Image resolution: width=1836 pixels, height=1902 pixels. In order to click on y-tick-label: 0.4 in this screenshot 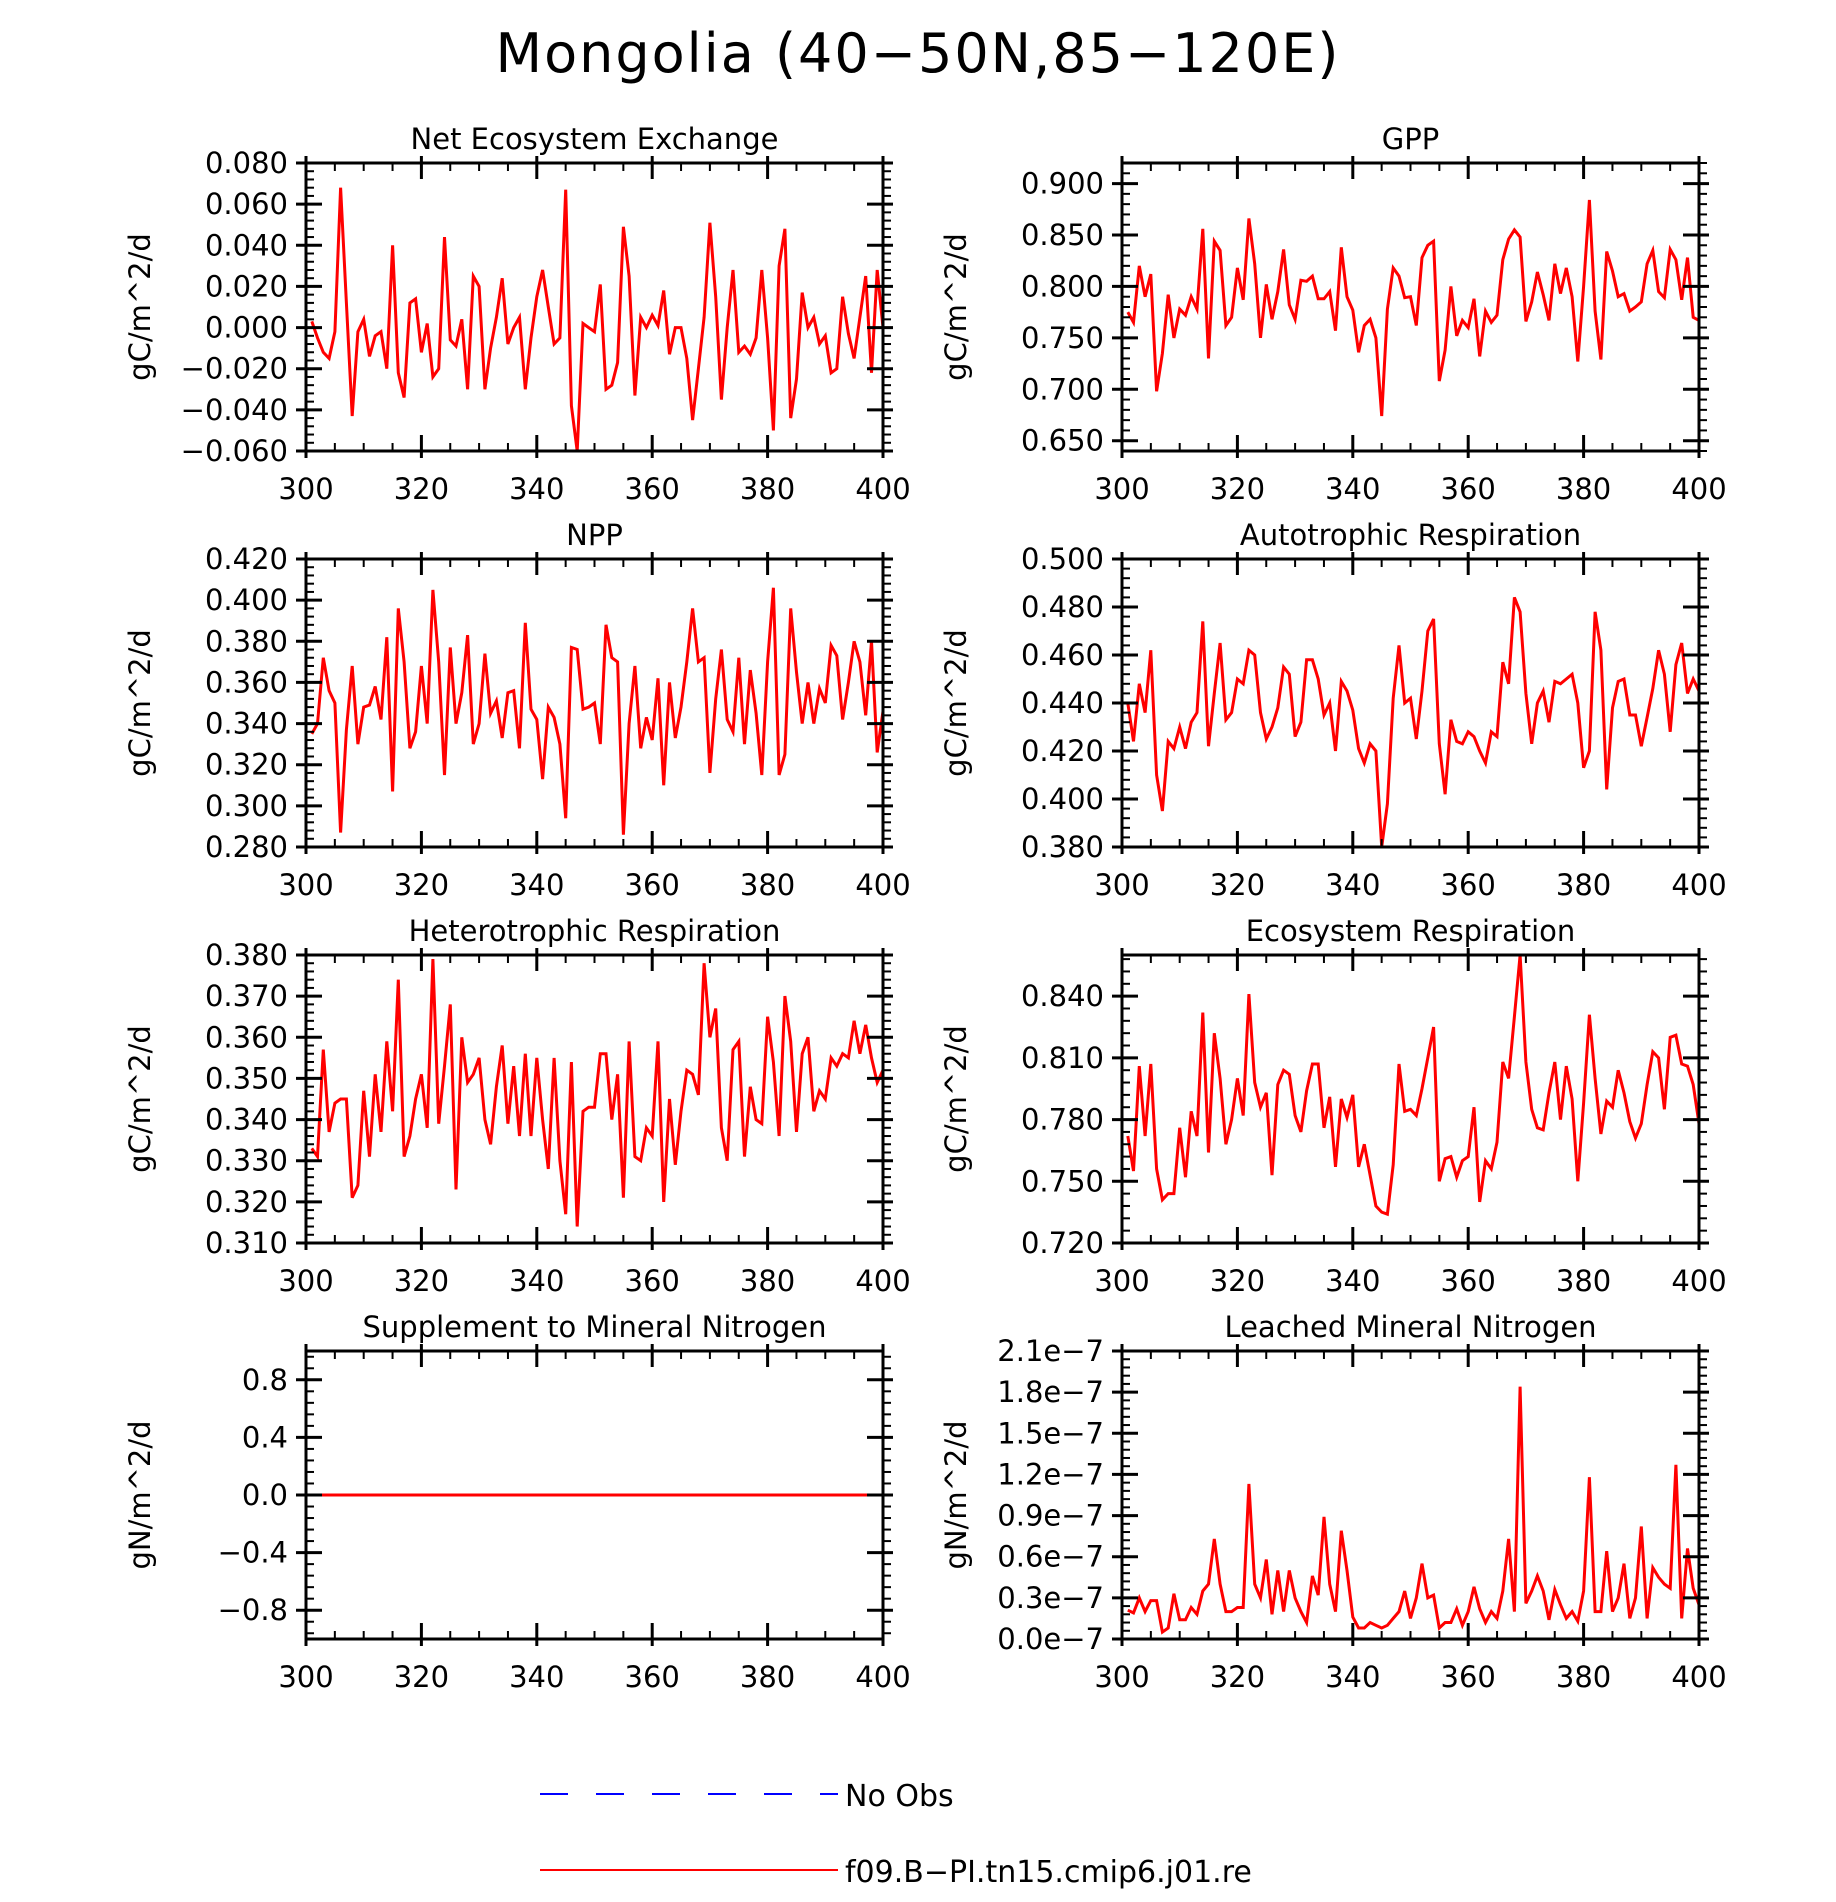, I will do `click(265, 1437)`.